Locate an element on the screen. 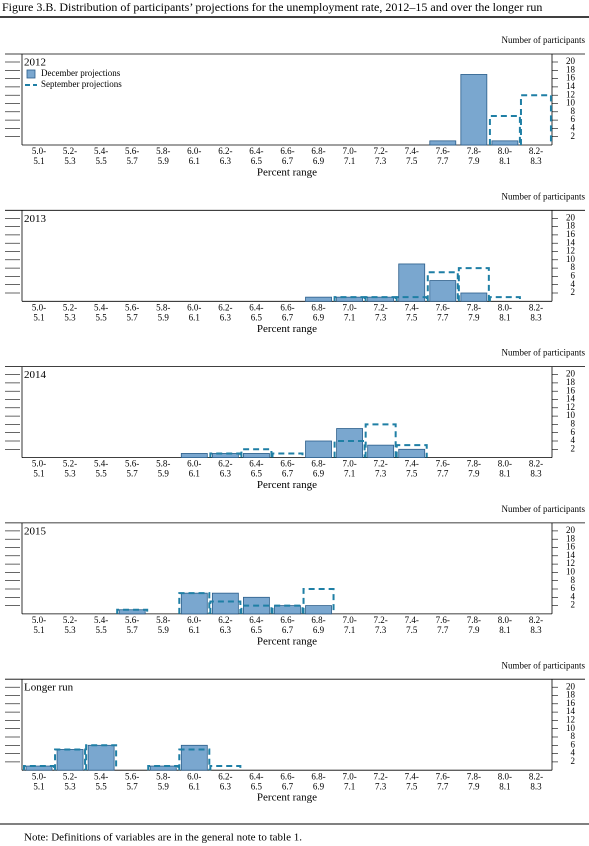 The height and width of the screenshot is (846, 589). x-tick-label: 6.2- is located at coordinates (225, 151).